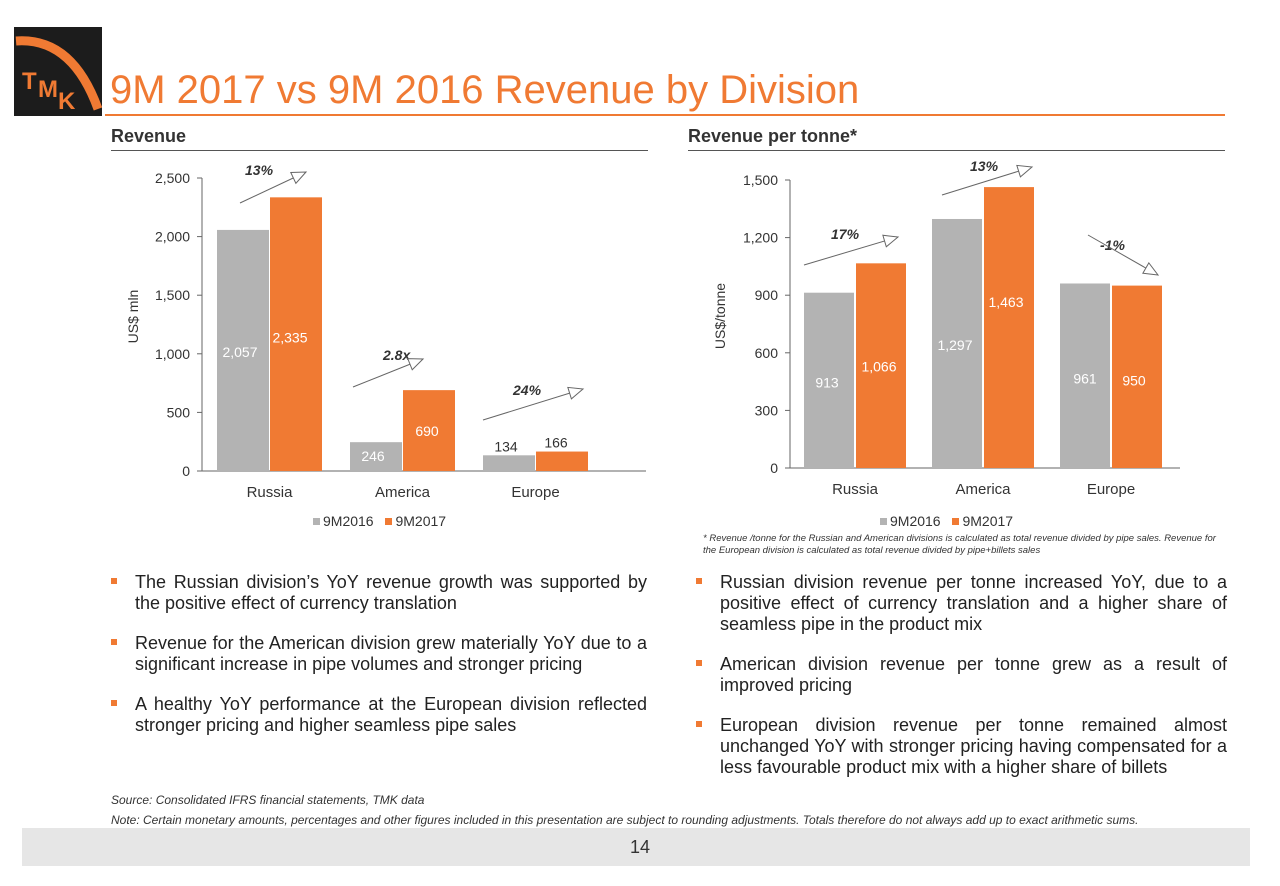  Describe the element at coordinates (179, 412) in the screenshot. I see `y-tick-label: 500` at that location.